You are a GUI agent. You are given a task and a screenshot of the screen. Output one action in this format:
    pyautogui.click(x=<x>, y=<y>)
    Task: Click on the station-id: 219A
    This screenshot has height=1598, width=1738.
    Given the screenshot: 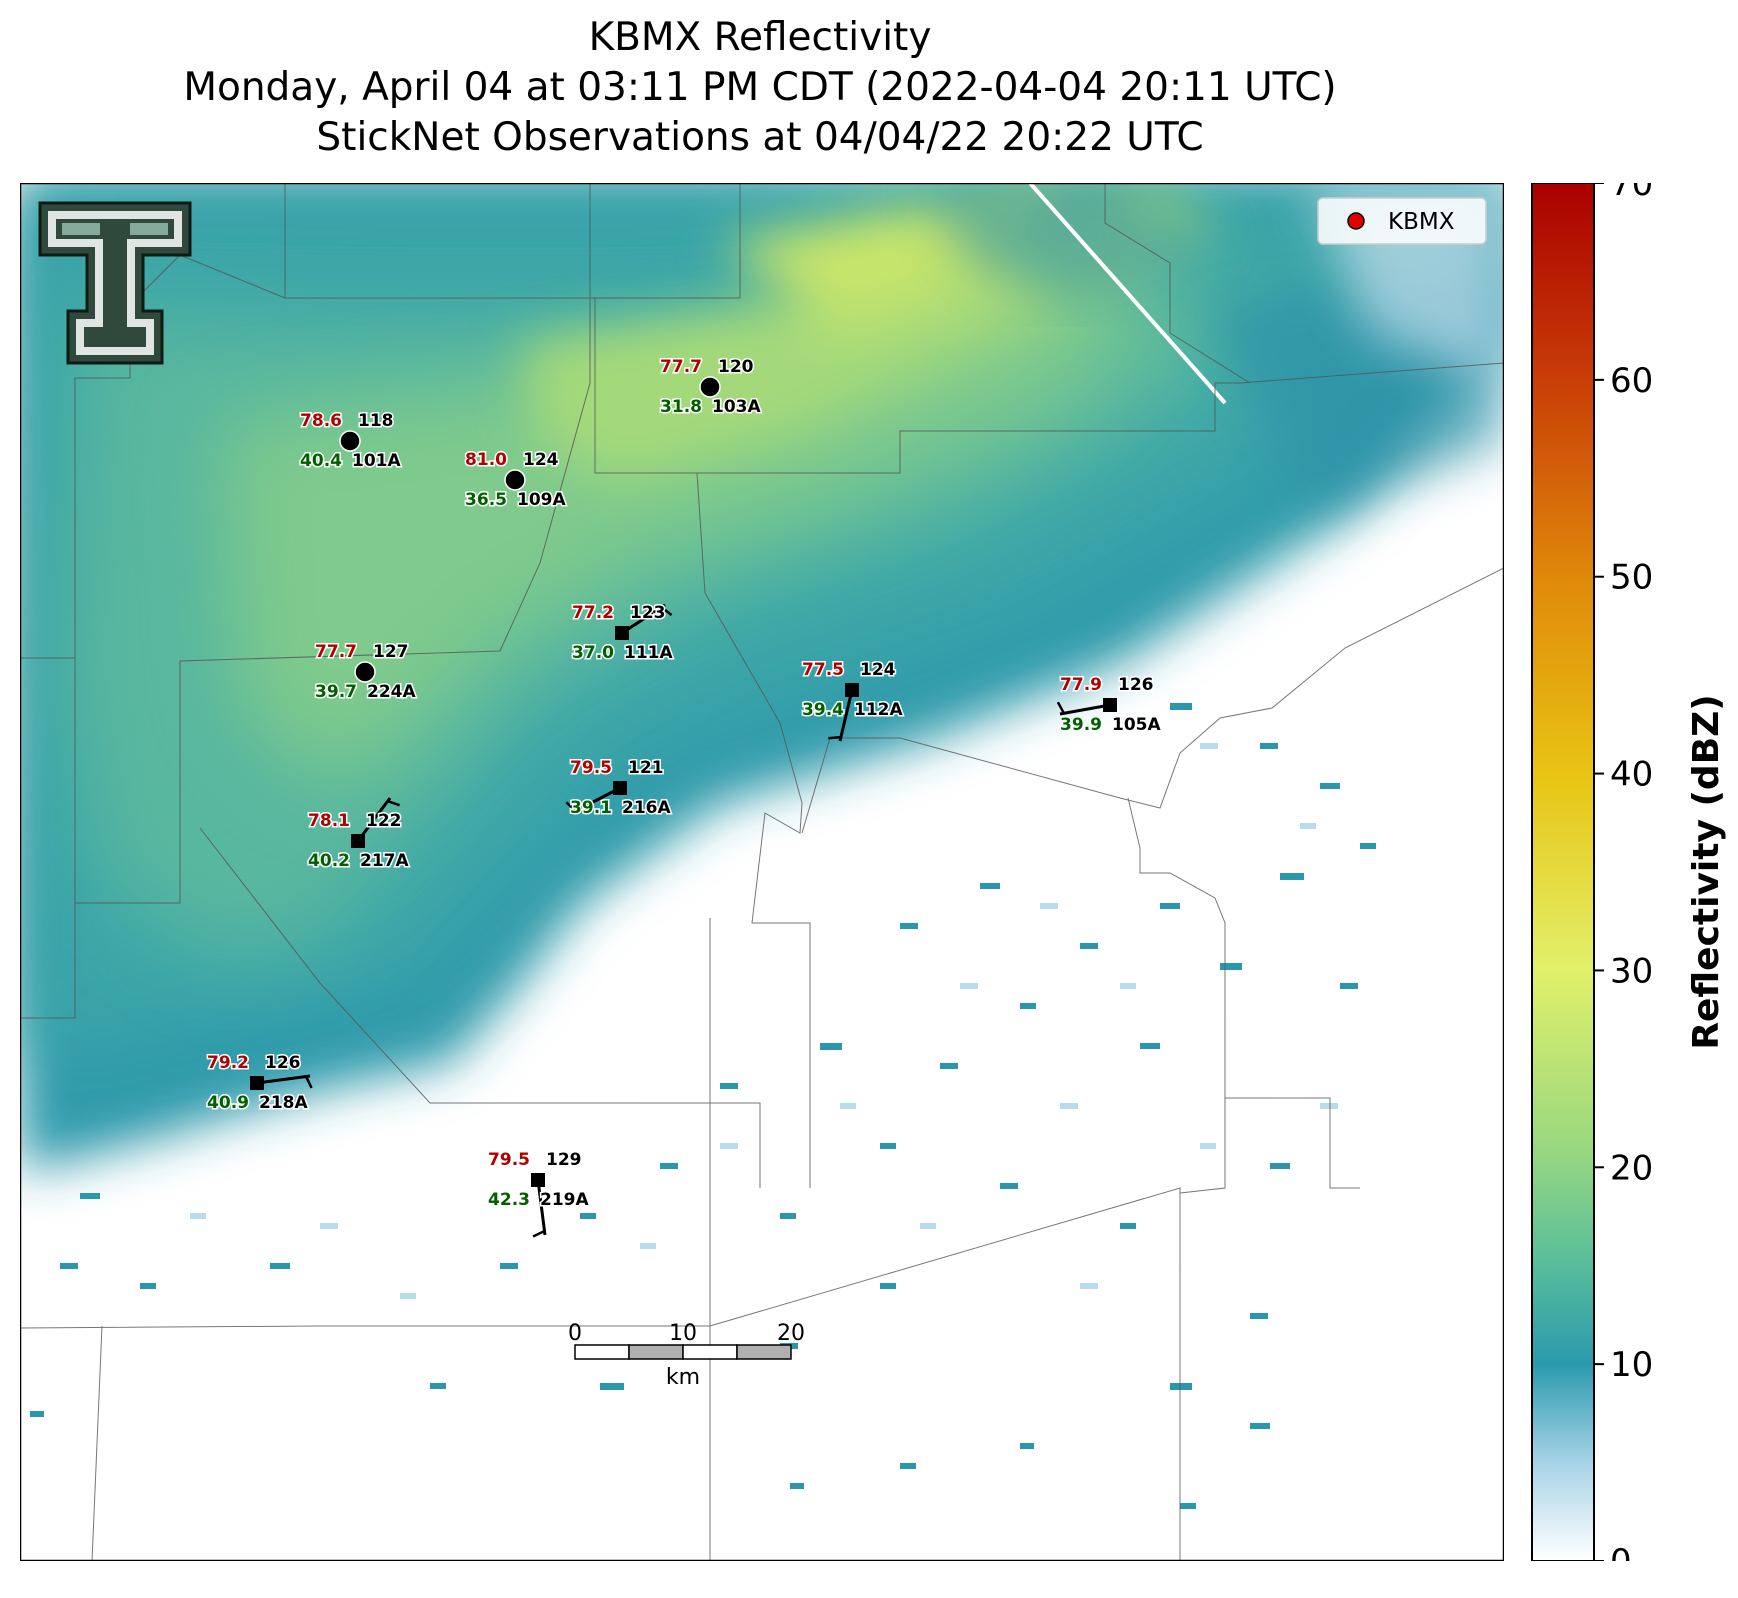 What is the action you would take?
    pyautogui.click(x=564, y=1200)
    